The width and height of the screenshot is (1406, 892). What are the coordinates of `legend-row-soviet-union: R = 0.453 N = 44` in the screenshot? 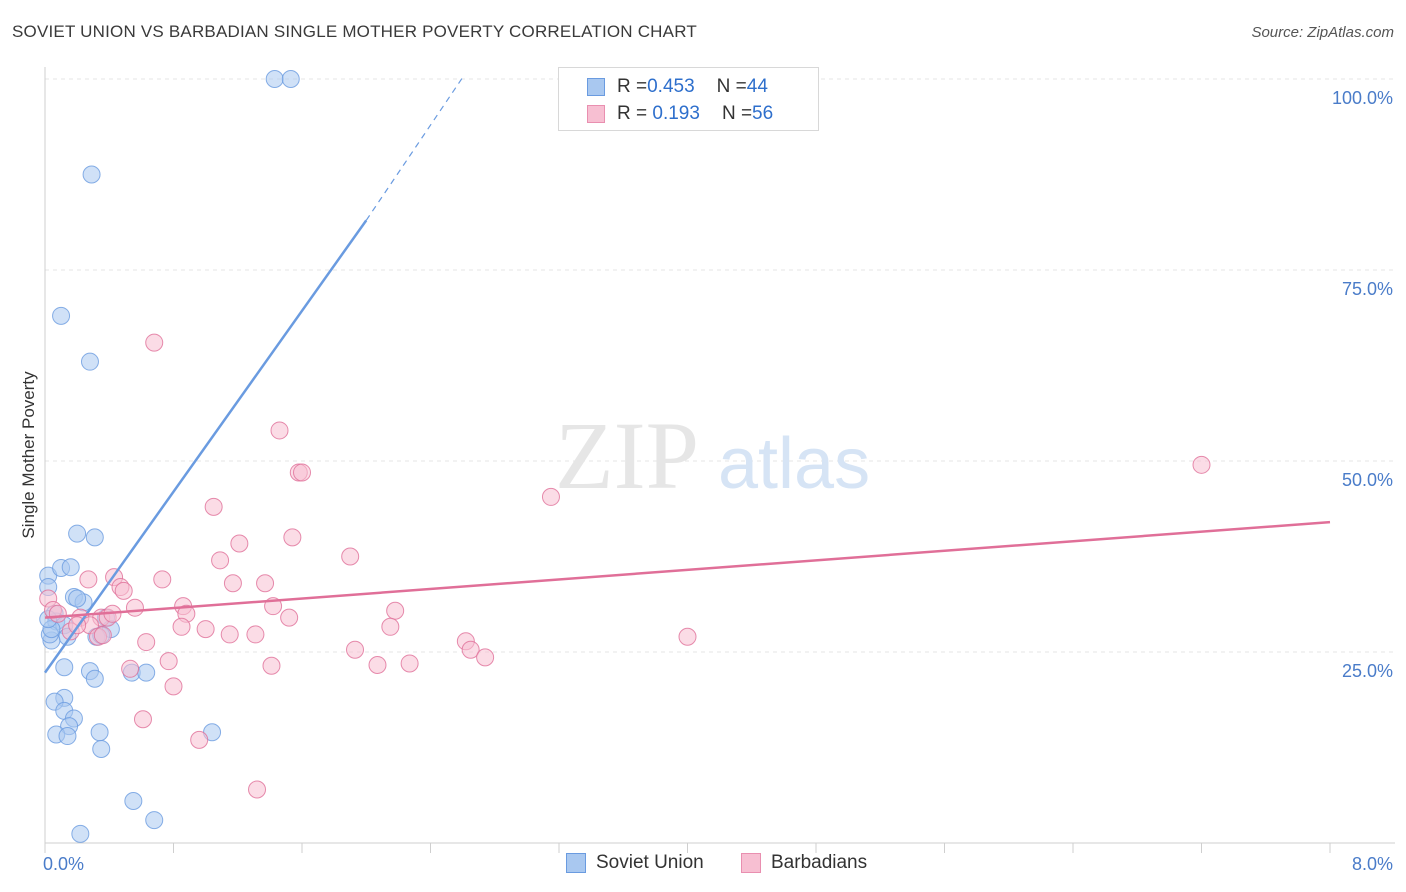 It's located at (677, 87).